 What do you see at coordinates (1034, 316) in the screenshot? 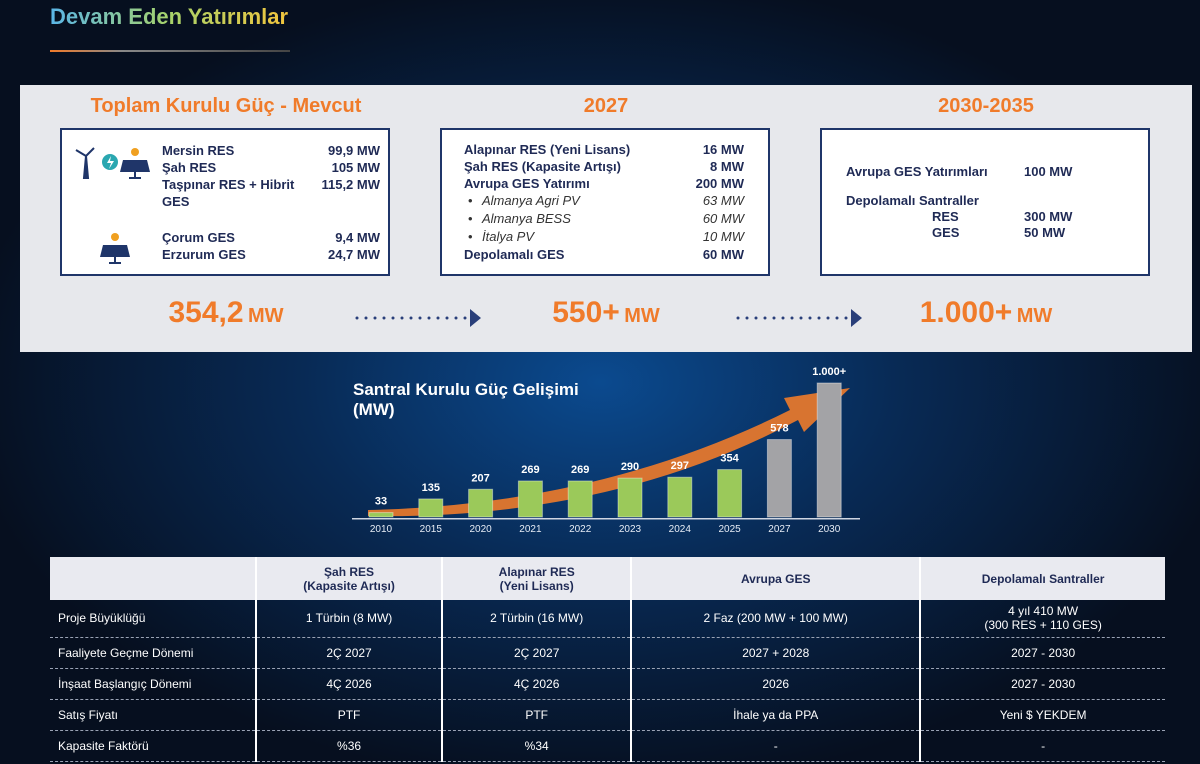
I see `total-unit: MW` at bounding box center [1034, 316].